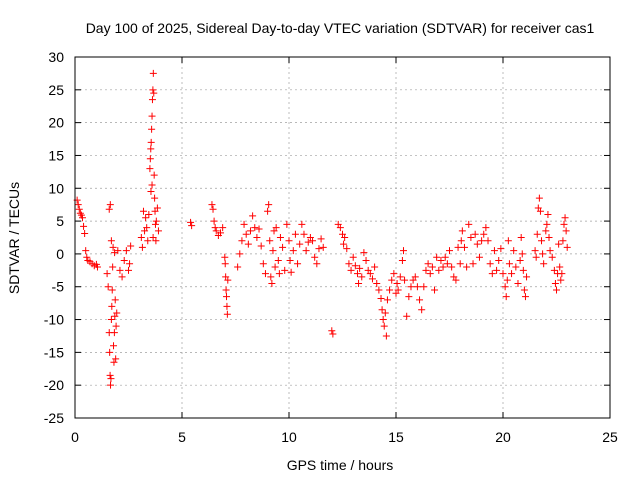 The width and height of the screenshot is (640, 480). I want to click on y-tick-label: 30, so click(56, 57).